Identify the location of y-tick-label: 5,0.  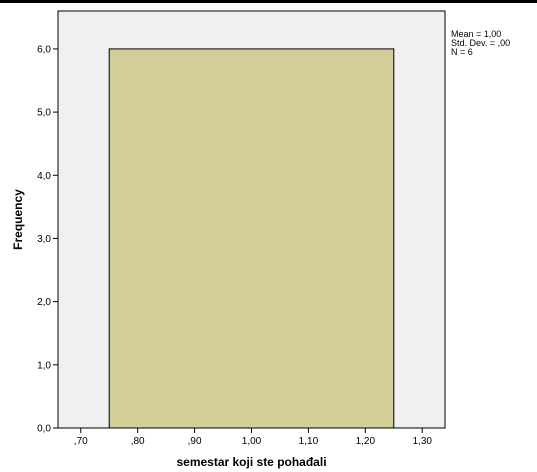
(44, 113).